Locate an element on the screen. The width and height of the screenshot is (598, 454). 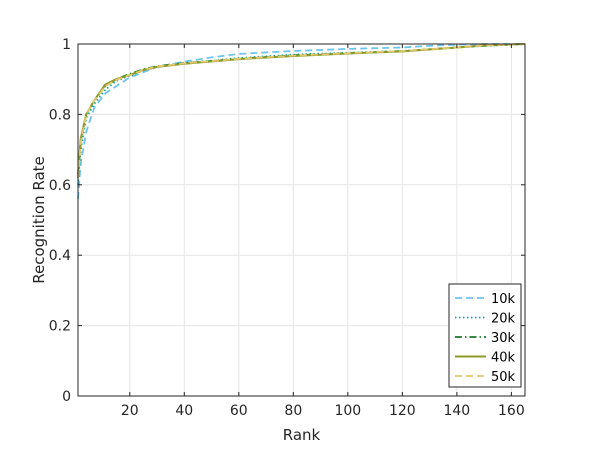
legend-label-50k: 50k is located at coordinates (503, 377).